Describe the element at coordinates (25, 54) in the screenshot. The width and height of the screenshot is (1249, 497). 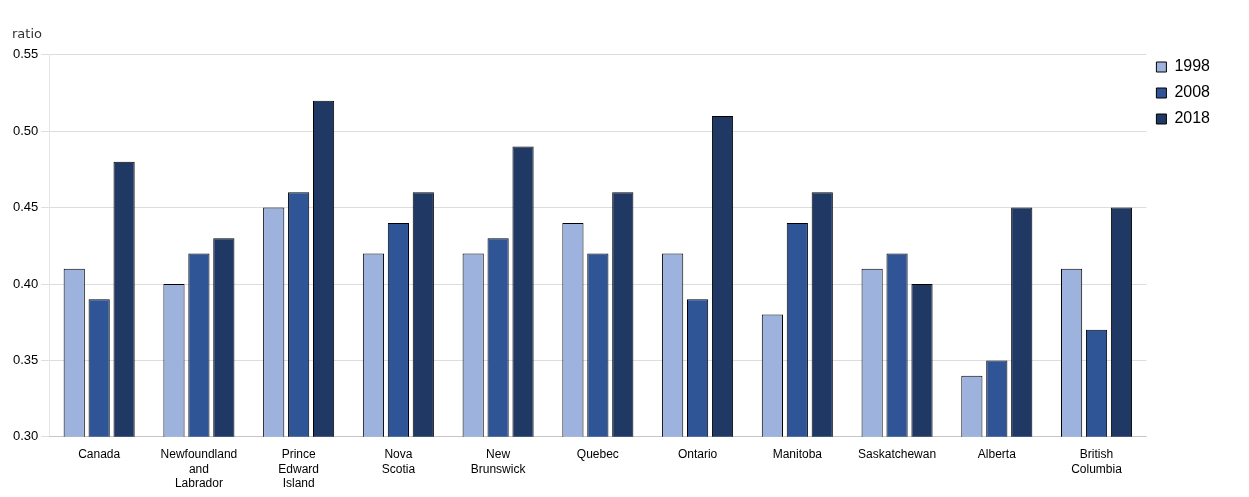
I see `y-tick-label: 0.55` at that location.